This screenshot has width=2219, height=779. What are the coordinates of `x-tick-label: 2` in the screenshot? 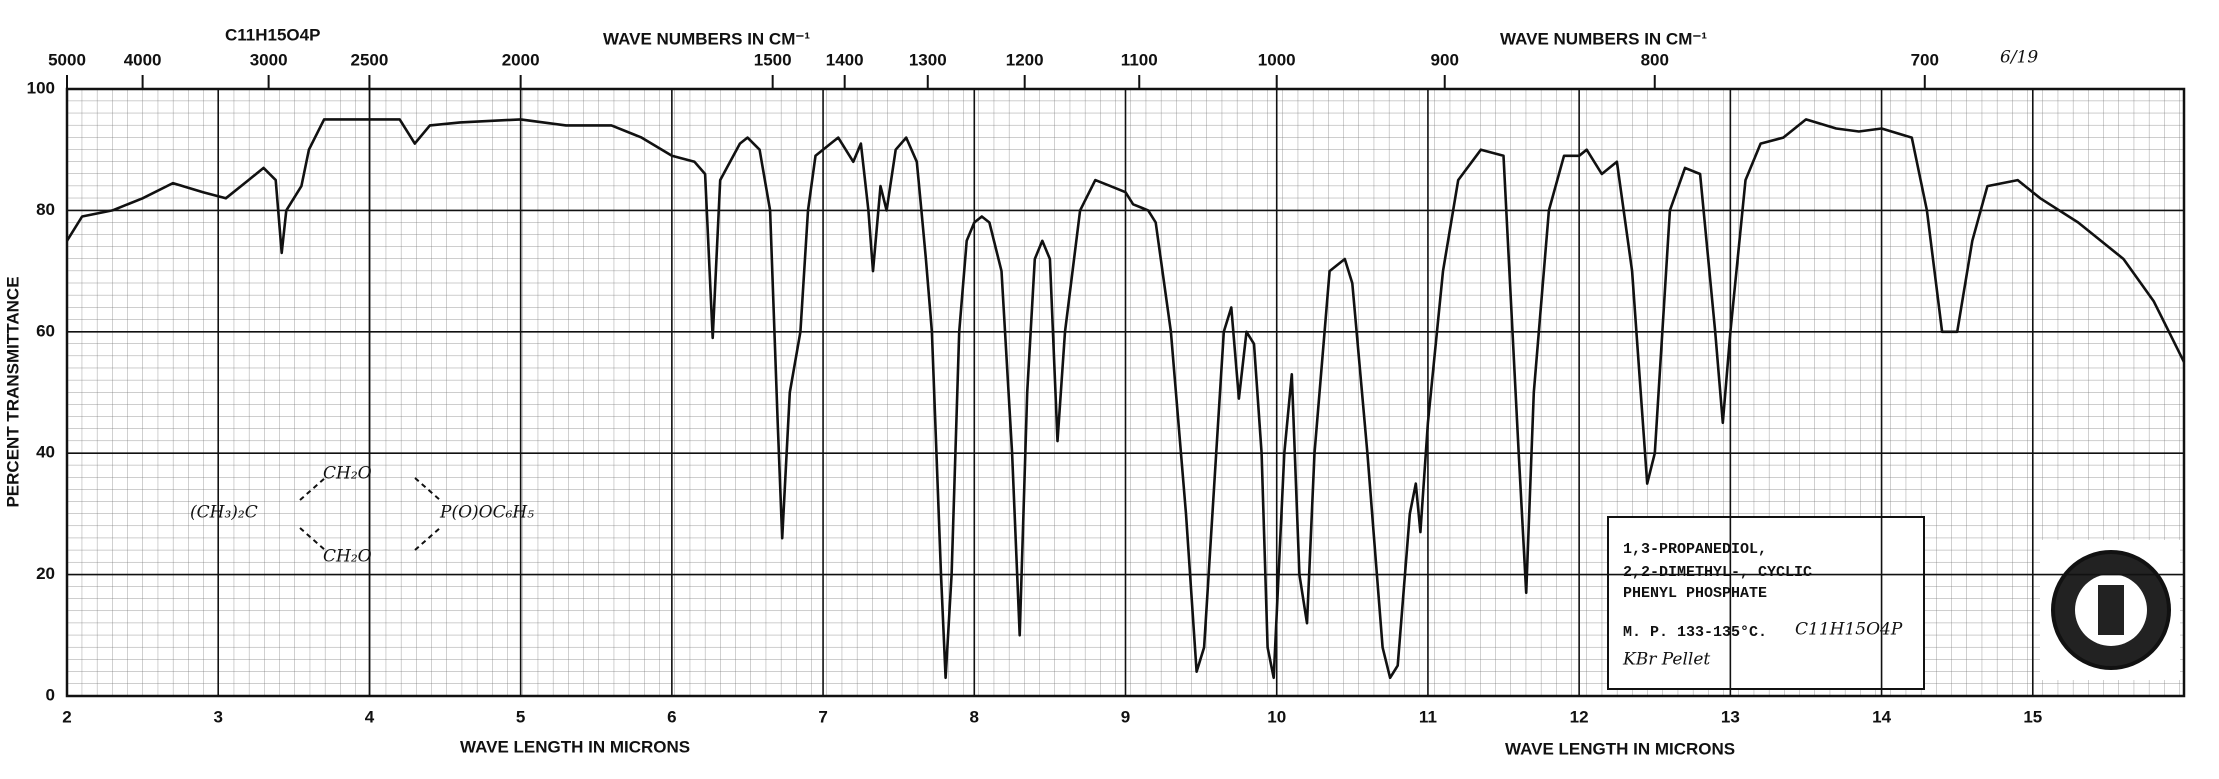 It's located at (66, 716).